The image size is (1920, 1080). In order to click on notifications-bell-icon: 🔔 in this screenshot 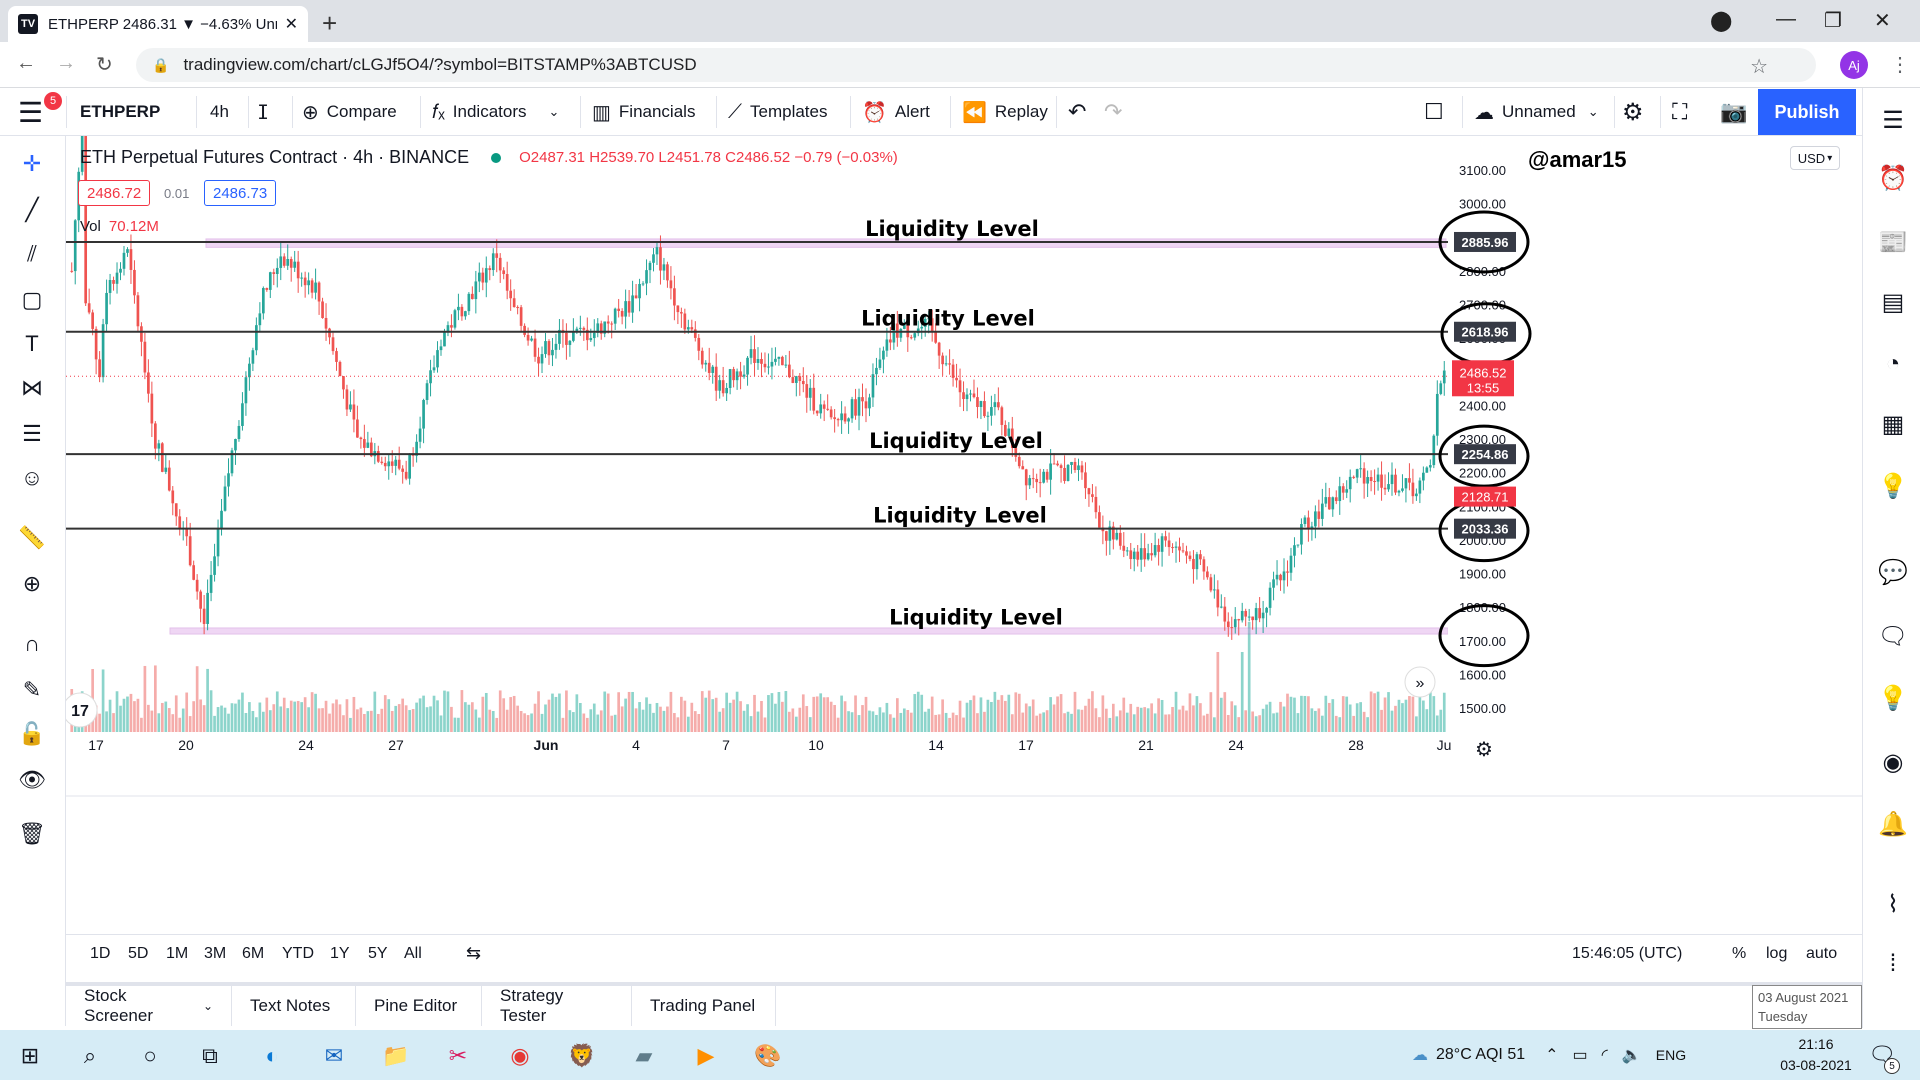, I will do `click(1893, 824)`.